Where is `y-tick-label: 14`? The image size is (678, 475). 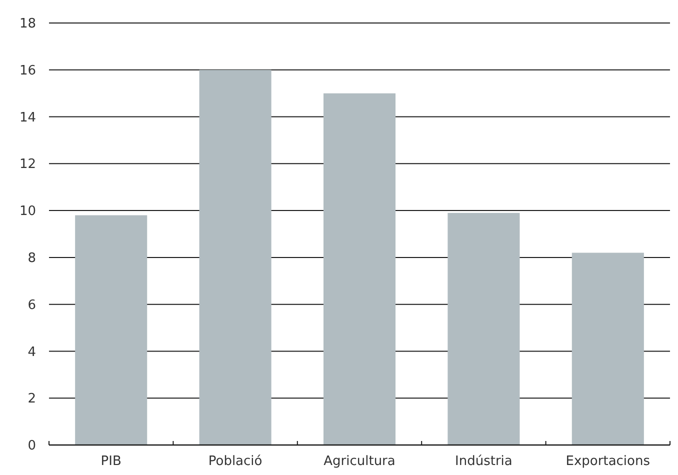
y-tick-label: 14 is located at coordinates (27, 118).